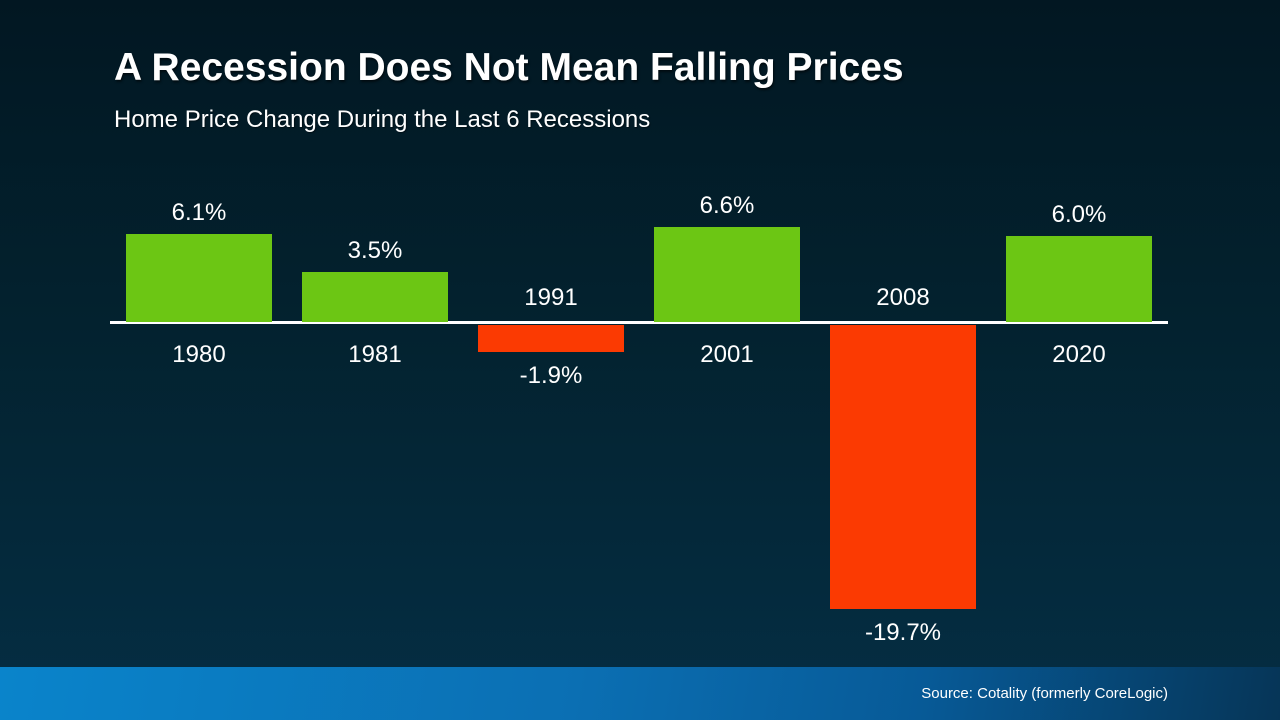 Image resolution: width=1280 pixels, height=720 pixels. I want to click on category-label-2008: 2008, so click(903, 297).